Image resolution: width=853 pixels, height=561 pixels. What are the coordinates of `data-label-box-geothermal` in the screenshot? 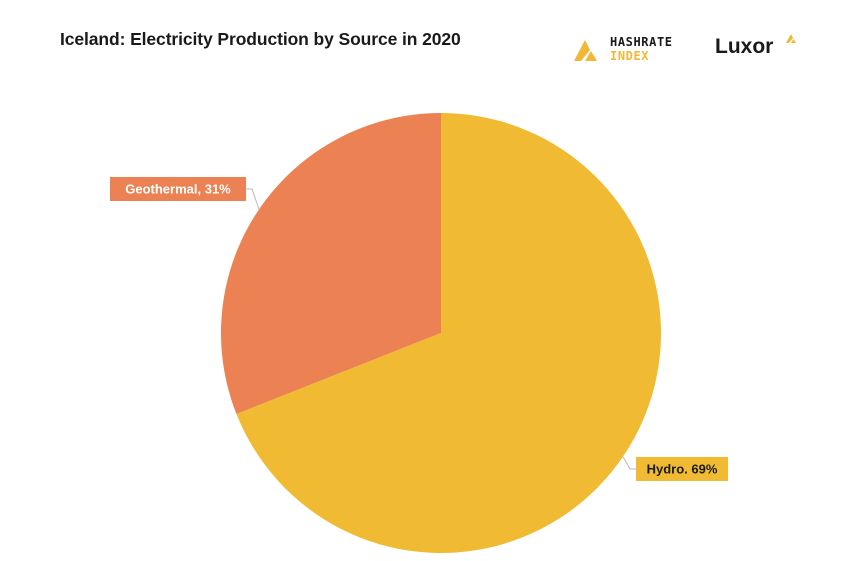 It's located at (178, 189).